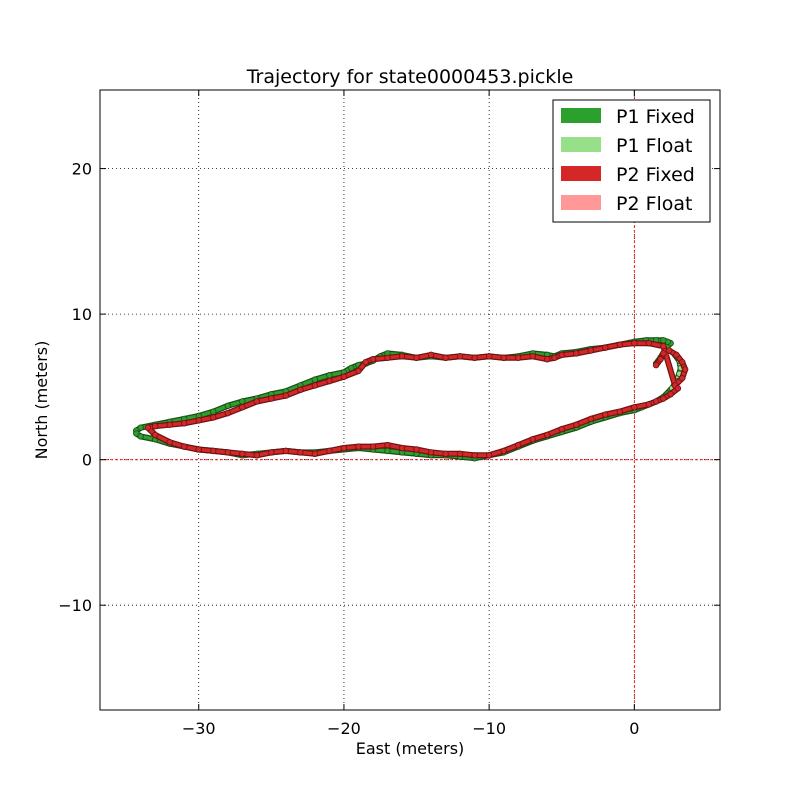 The image size is (800, 800). I want to click on legend-entry-label: P1 Float, so click(654, 146).